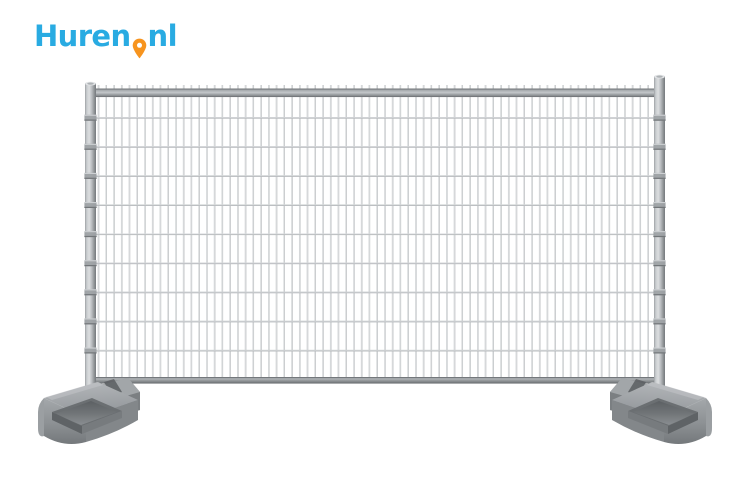  I want to click on brand-logo: Huren nl, so click(106, 39).